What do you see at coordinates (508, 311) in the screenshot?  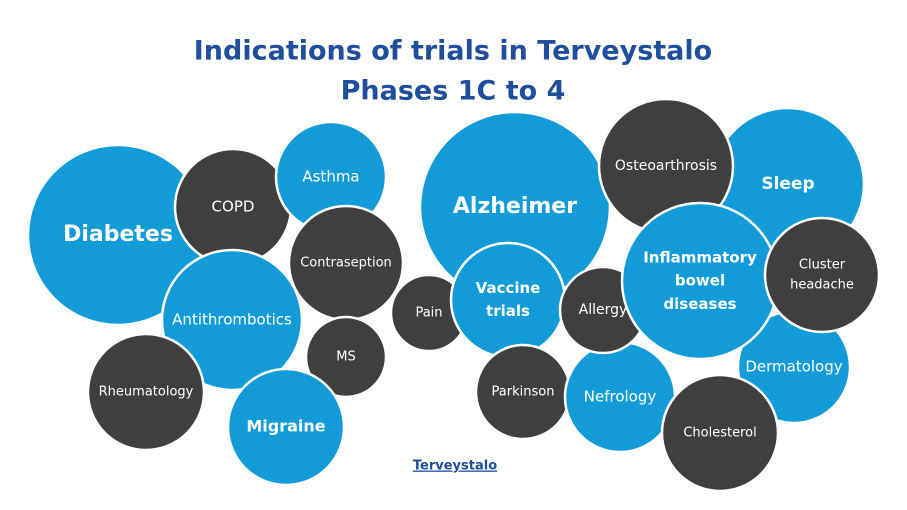 I see `bubble-label: trials` at bounding box center [508, 311].